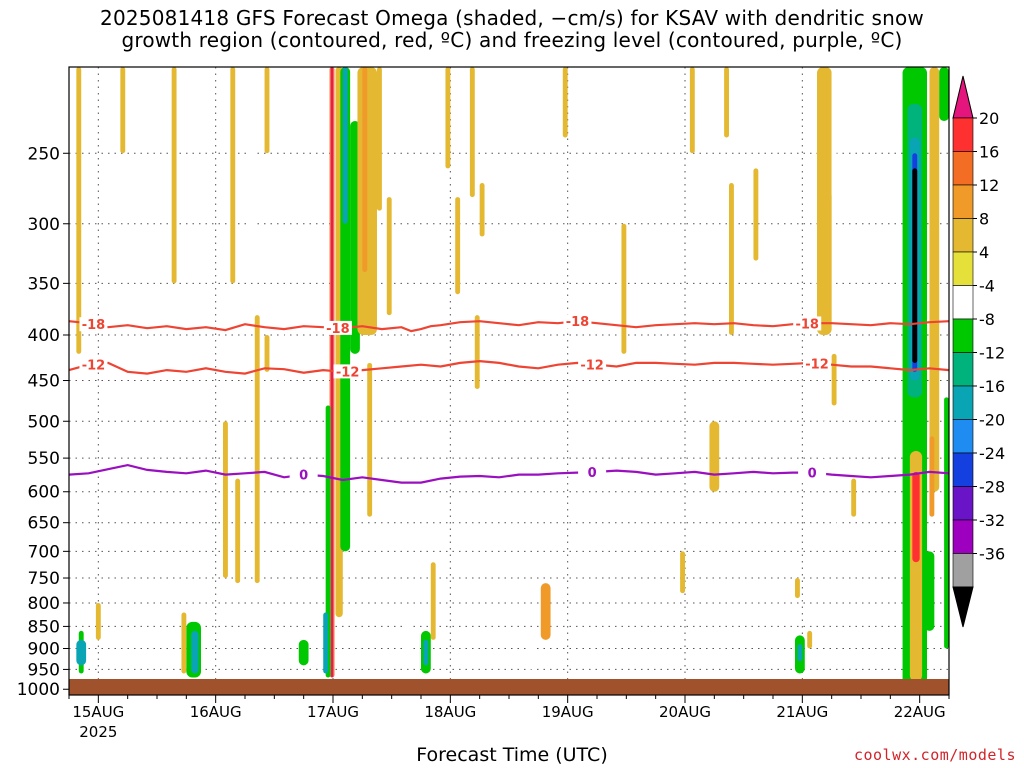 This screenshot has width=1024, height=768. I want to click on x-tick-label: 17AUG, so click(333, 712).